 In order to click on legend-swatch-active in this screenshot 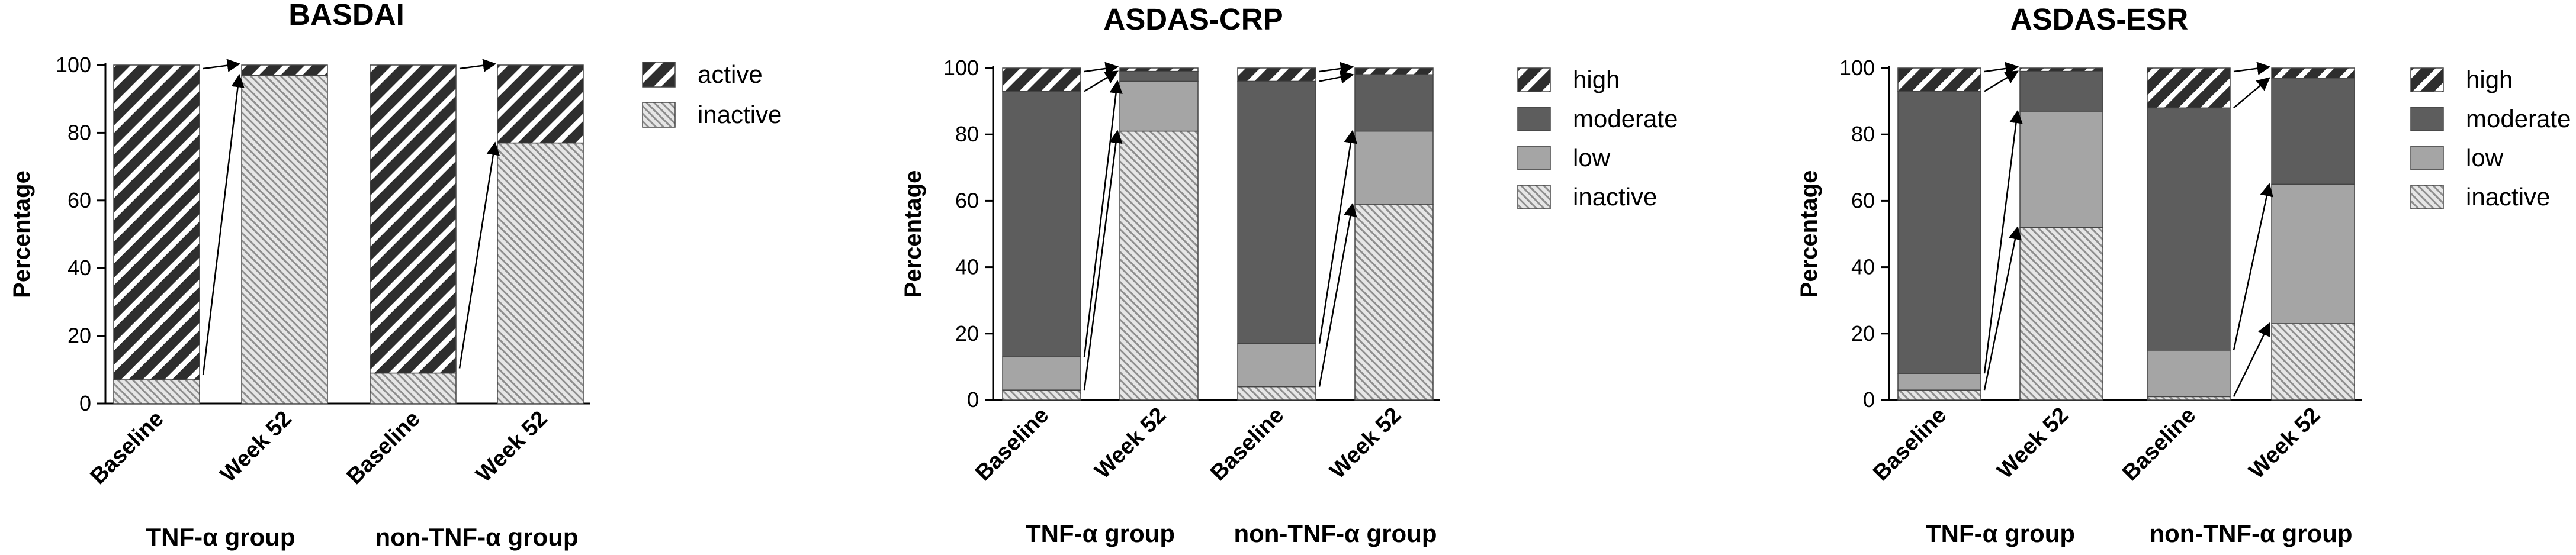, I will do `click(659, 75)`.